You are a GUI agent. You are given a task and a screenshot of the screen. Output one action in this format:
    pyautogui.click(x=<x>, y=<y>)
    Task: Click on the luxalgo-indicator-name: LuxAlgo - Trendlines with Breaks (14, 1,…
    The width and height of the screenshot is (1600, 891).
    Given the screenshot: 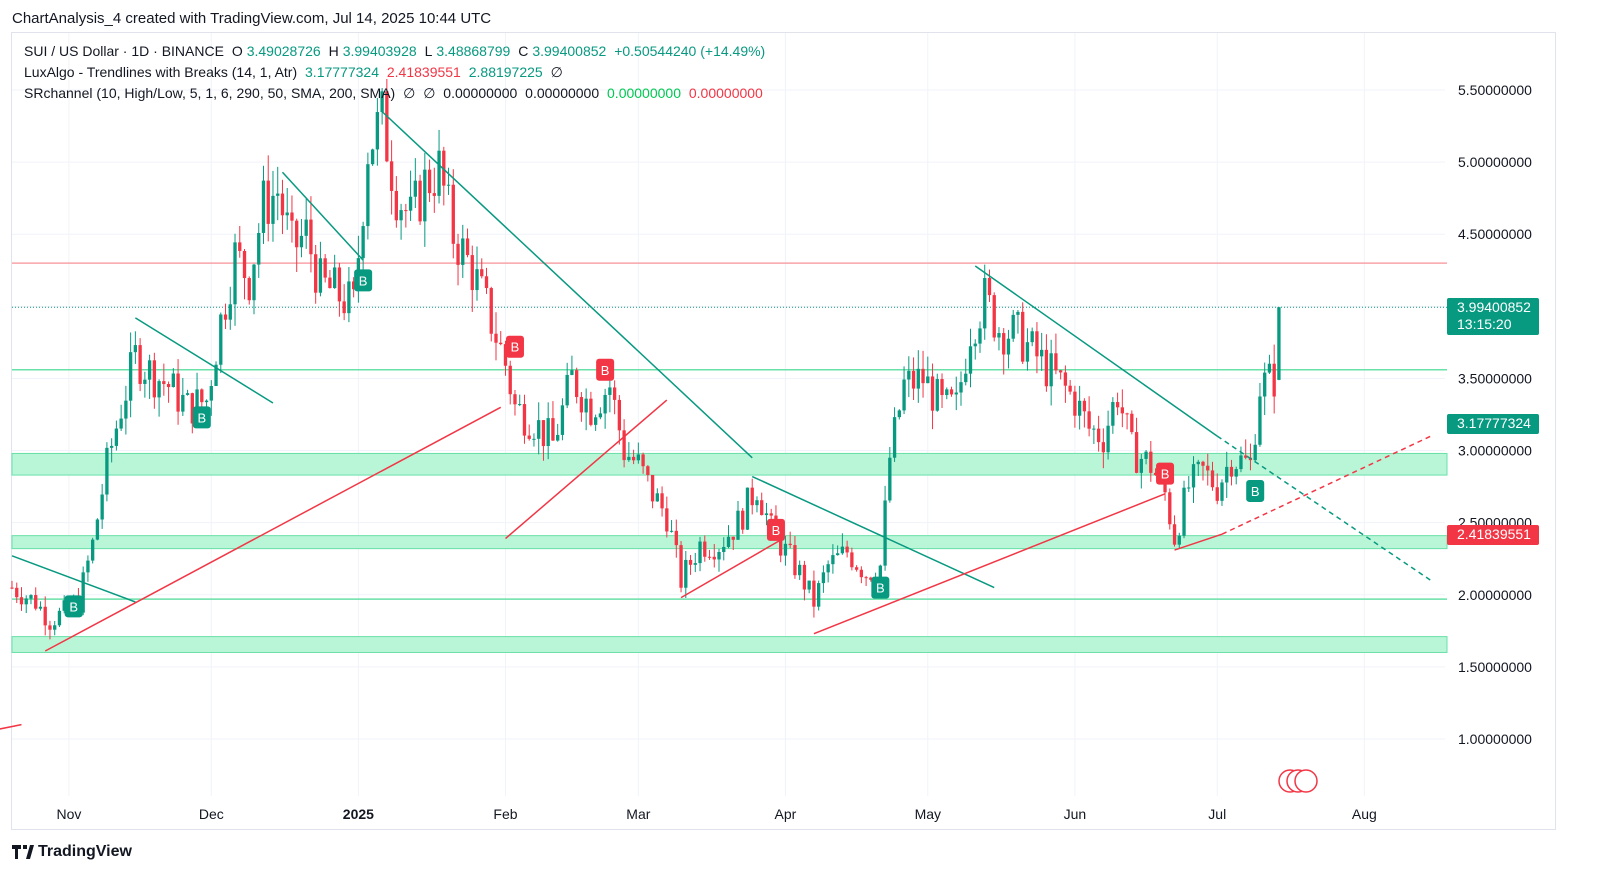 What is the action you would take?
    pyautogui.click(x=161, y=72)
    